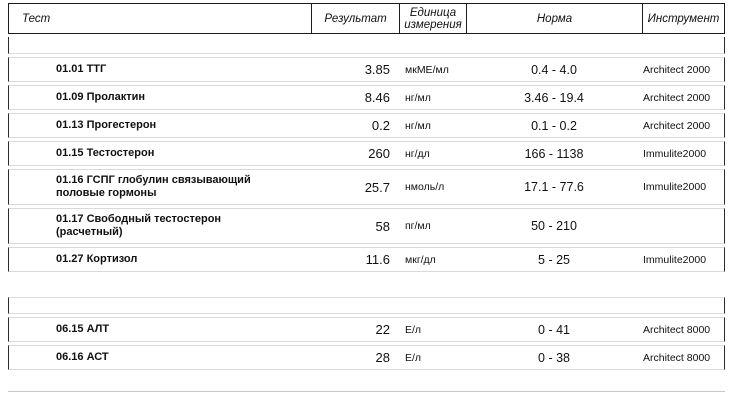 The width and height of the screenshot is (733, 404). Describe the element at coordinates (382, 226) in the screenshot. I see `cell-result: 58` at that location.